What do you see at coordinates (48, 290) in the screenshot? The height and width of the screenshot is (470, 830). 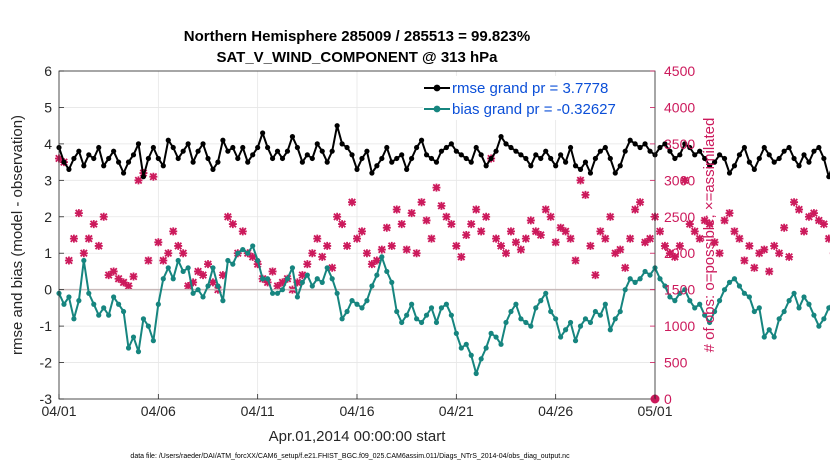 I see `y-tick-label: 0` at bounding box center [48, 290].